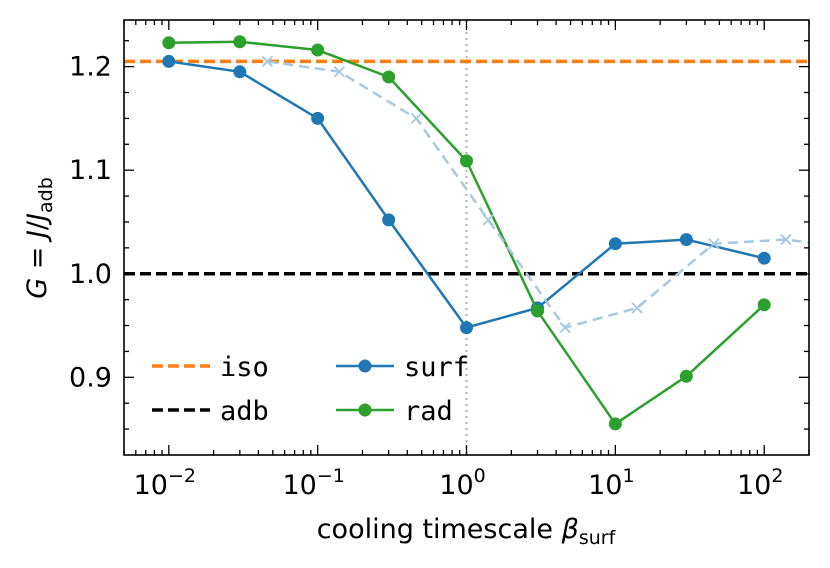 This screenshot has height=568, width=830. What do you see at coordinates (244, 367) in the screenshot?
I see `legend-label-iso: iso` at bounding box center [244, 367].